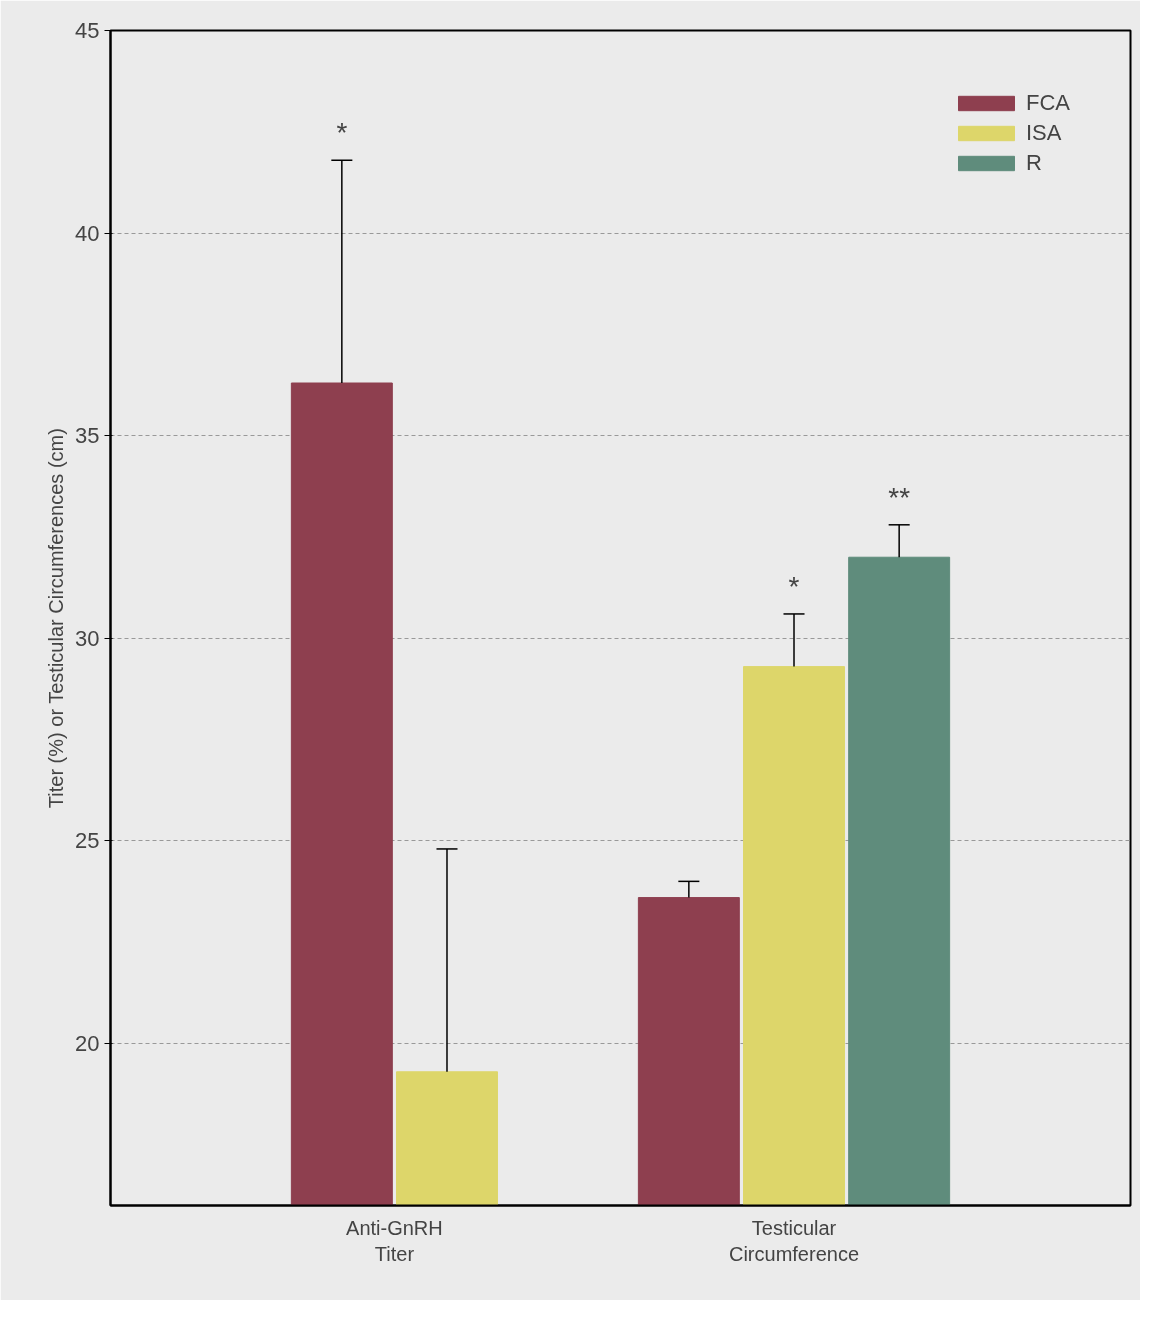  I want to click on x-tick-label: Testicular Circumference, so click(794, 1240).